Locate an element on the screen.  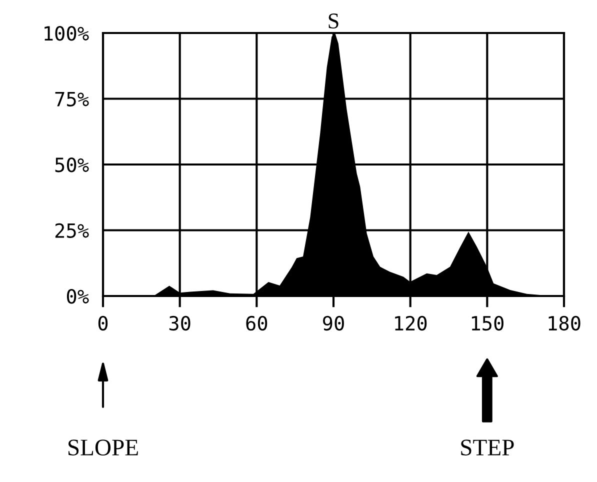
y-tick-label: 0% is located at coordinates (77, 296).